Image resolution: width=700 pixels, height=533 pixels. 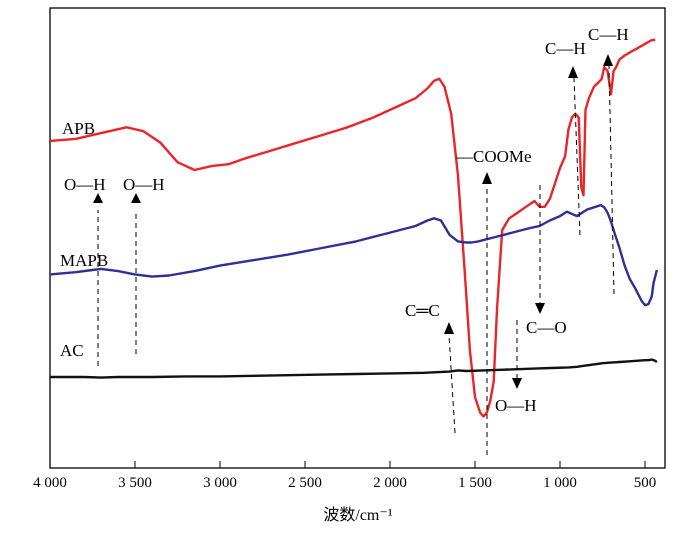 What do you see at coordinates (357, 515) in the screenshot?
I see `x-axis-label: 波数/cm⁻¹` at bounding box center [357, 515].